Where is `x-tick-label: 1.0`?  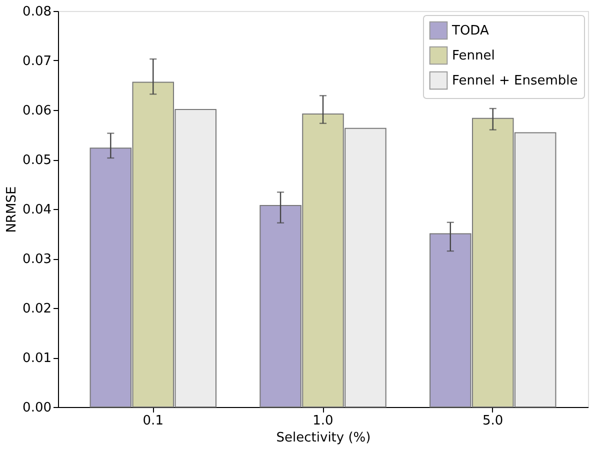
x-tick-label: 1.0 is located at coordinates (323, 421).